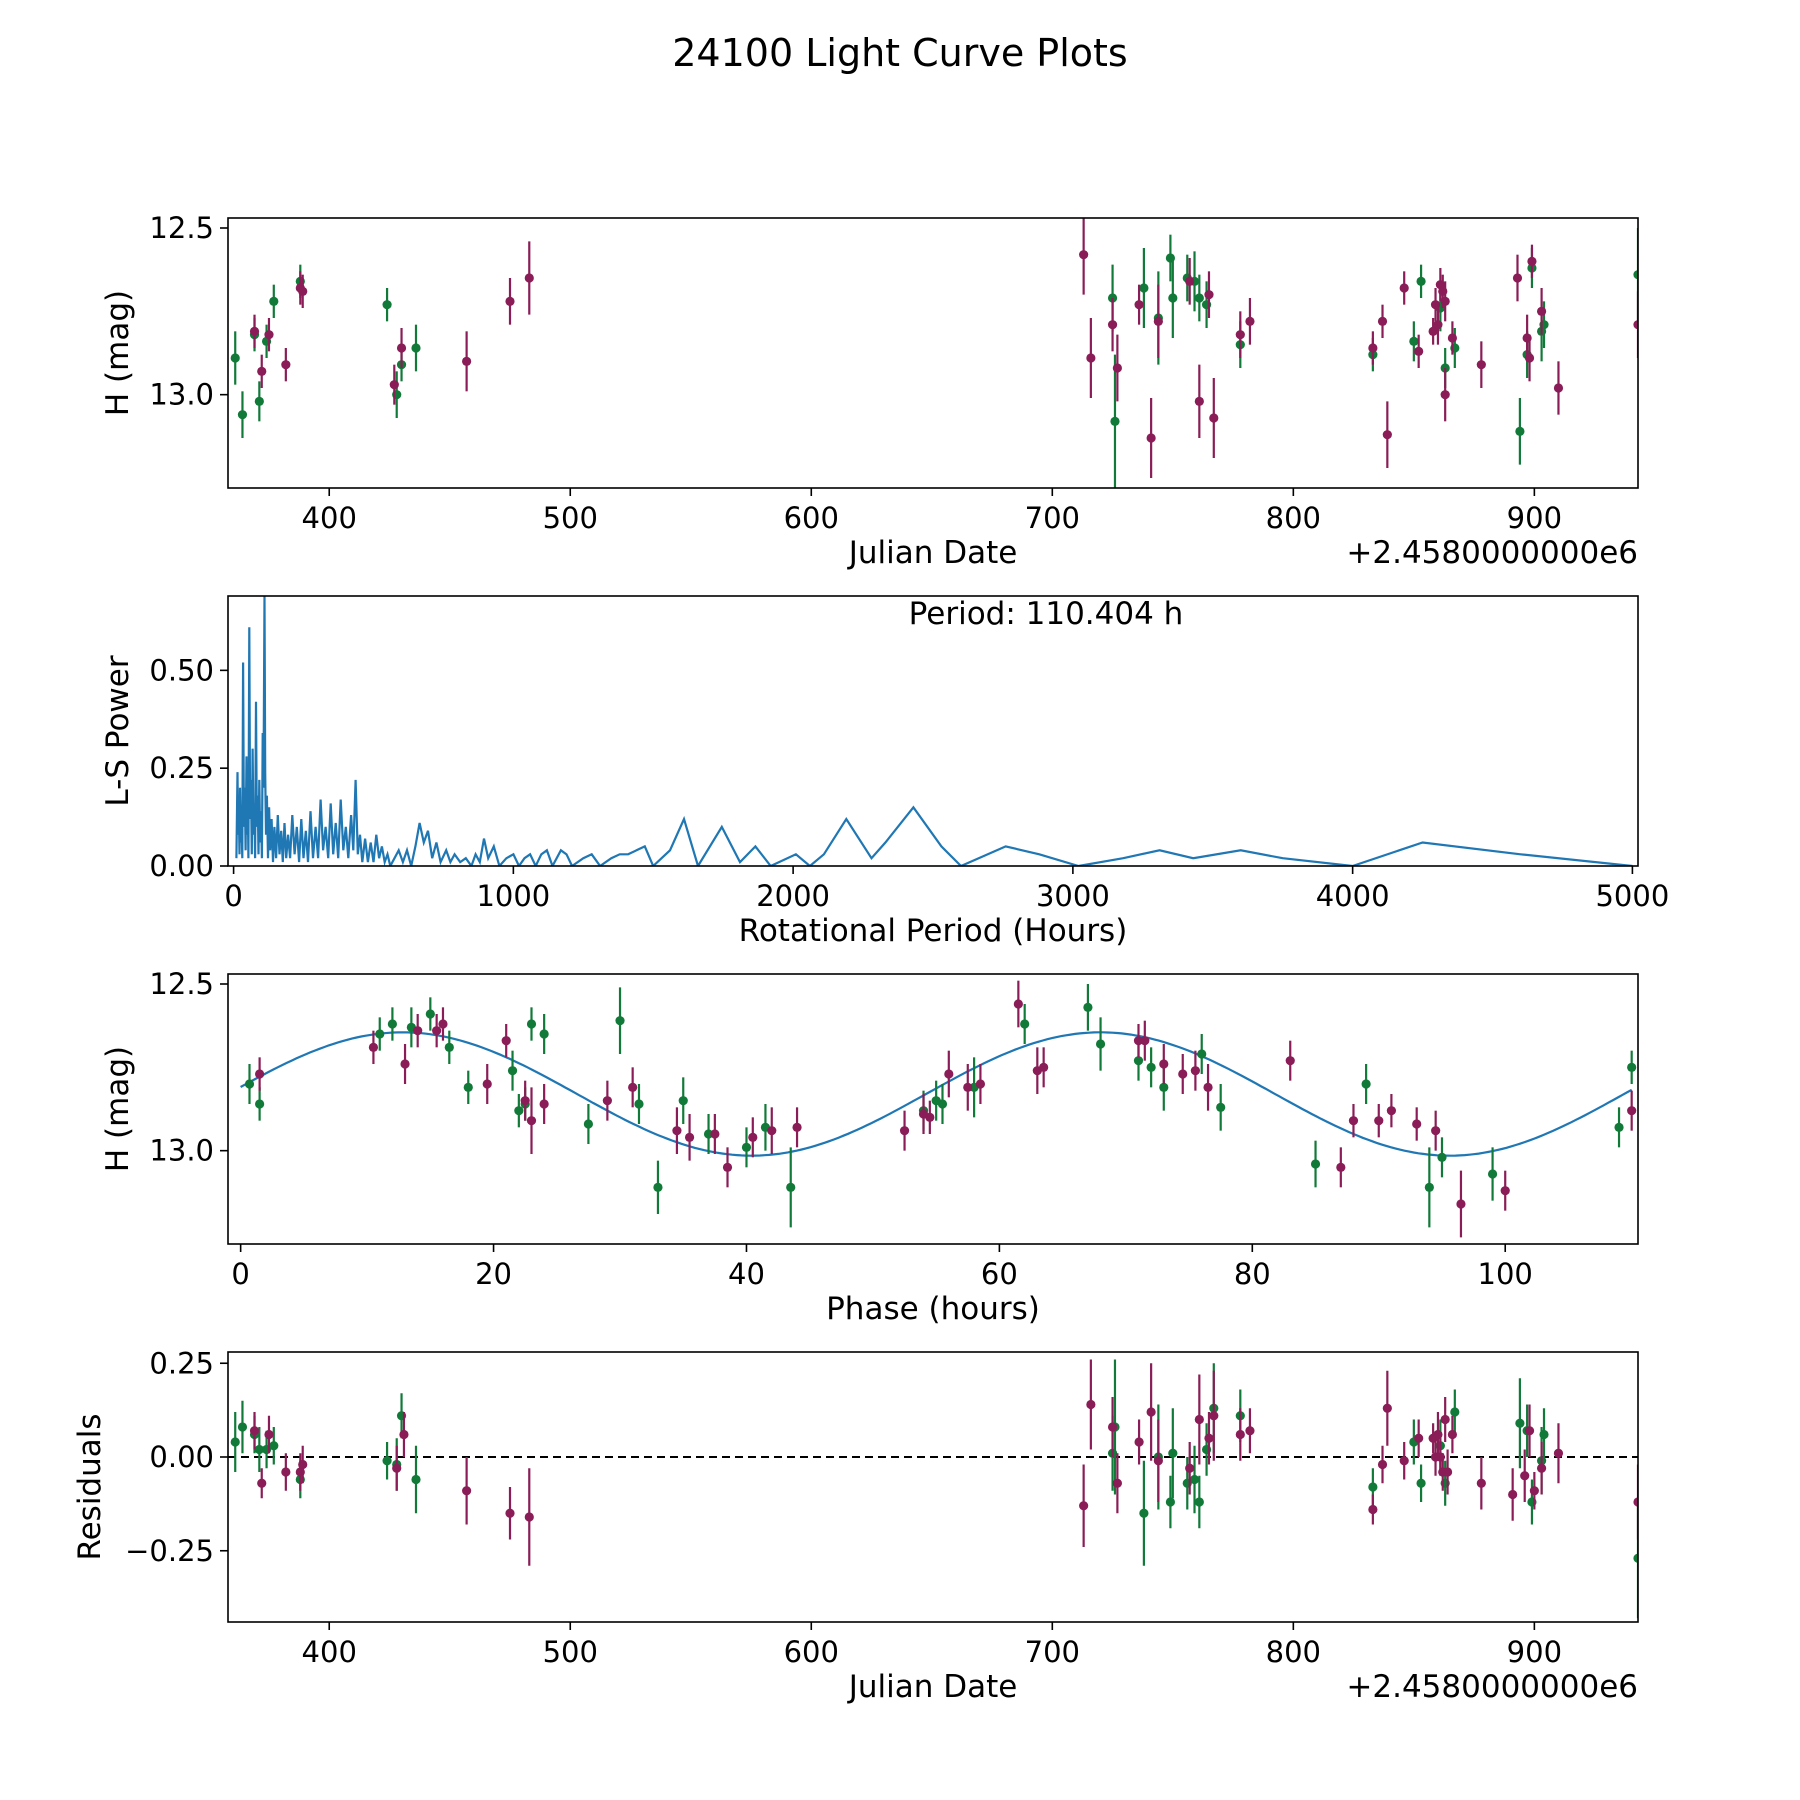 Image resolution: width=1800 pixels, height=1800 pixels. I want to click on x-tick-label: 60, so click(999, 1274).